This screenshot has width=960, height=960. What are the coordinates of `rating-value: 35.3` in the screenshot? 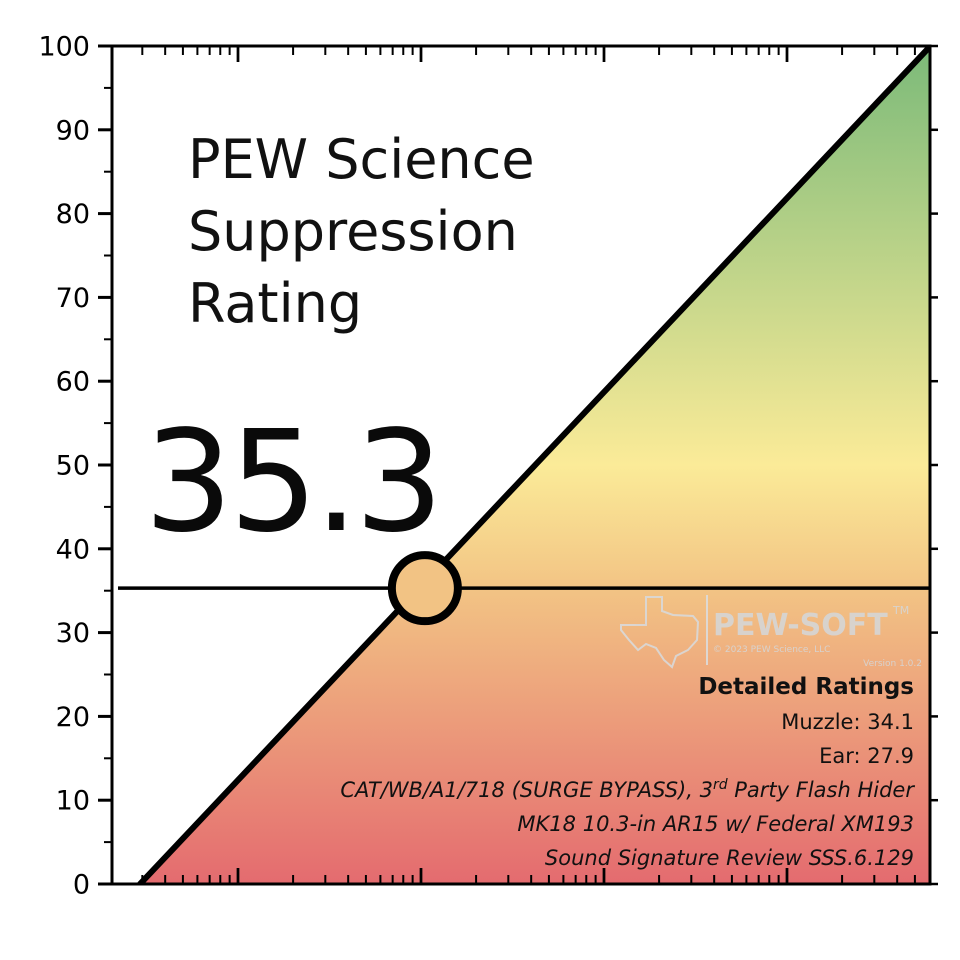 It's located at (292, 482).